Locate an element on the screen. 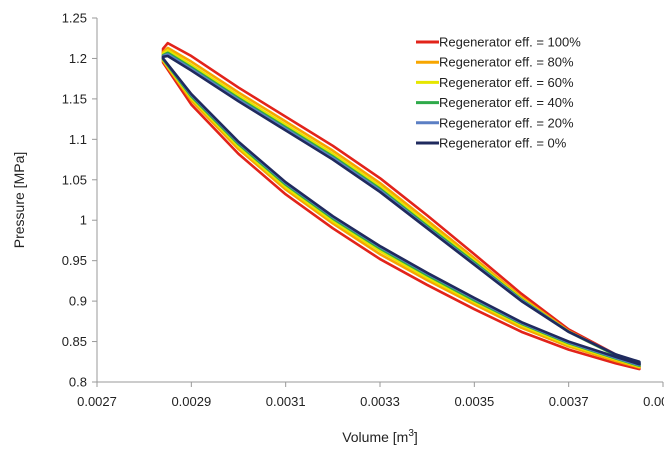  y-tick-label: 0.9 is located at coordinates (78, 301).